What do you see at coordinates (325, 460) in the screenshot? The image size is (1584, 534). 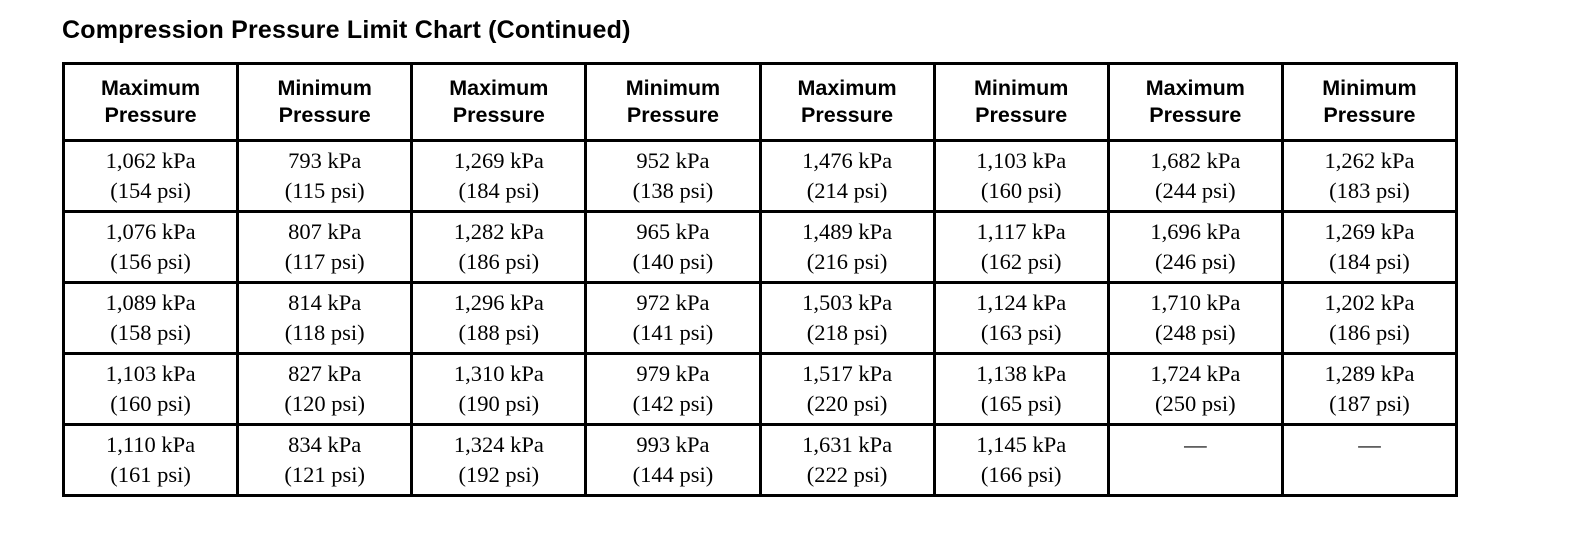 I see `pressure-cell: 834 kPa (121 psi)` at bounding box center [325, 460].